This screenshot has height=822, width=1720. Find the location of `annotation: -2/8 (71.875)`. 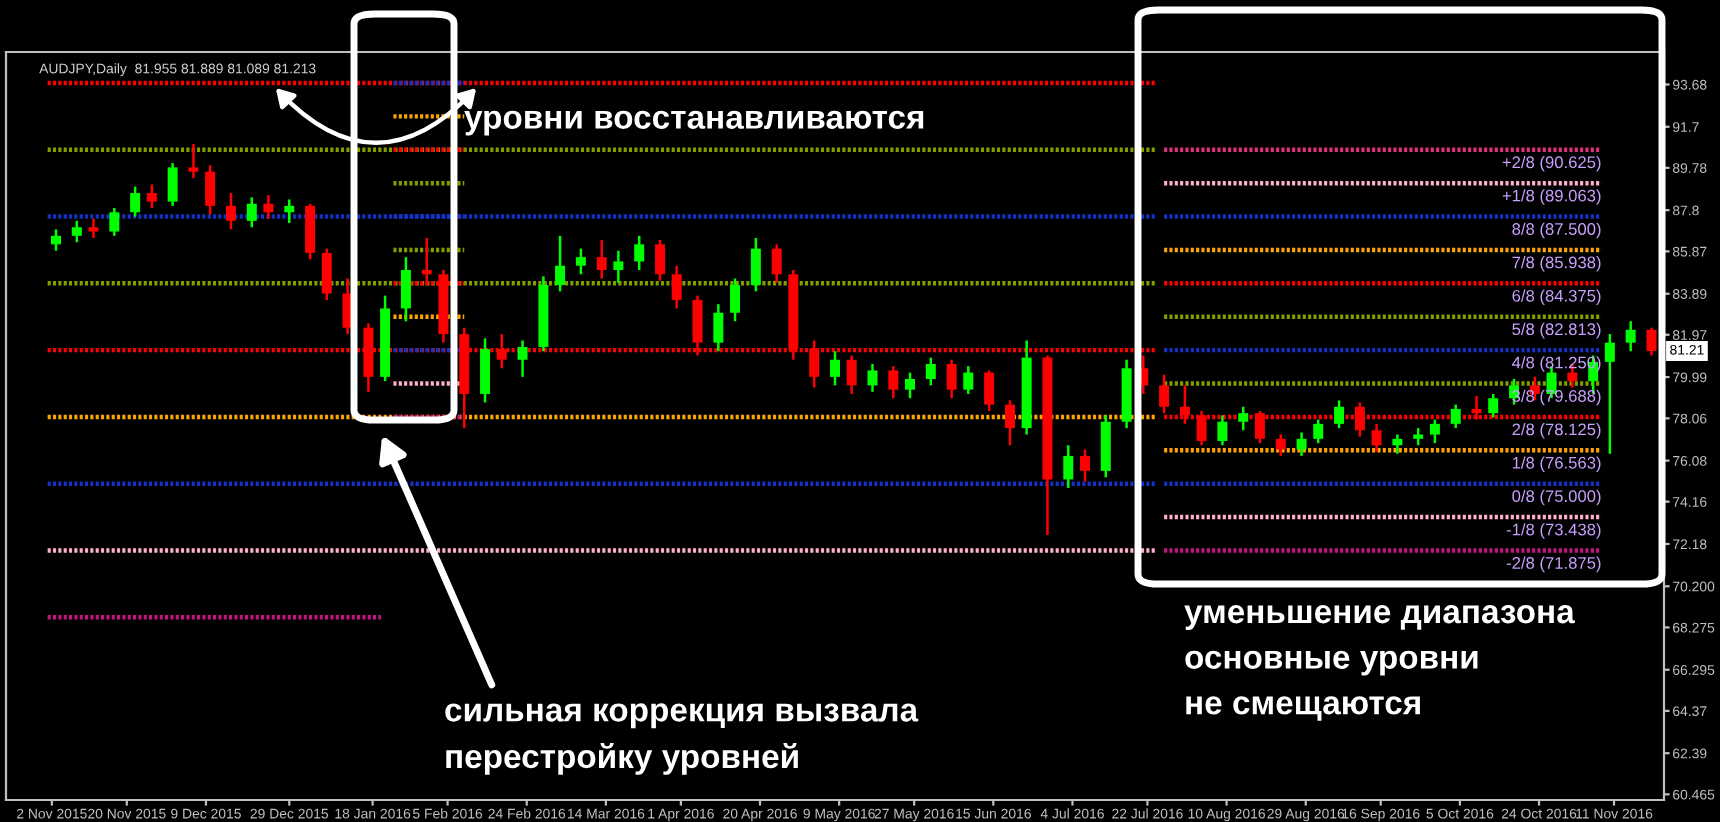

annotation: -2/8 (71.875) is located at coordinates (1553, 564).